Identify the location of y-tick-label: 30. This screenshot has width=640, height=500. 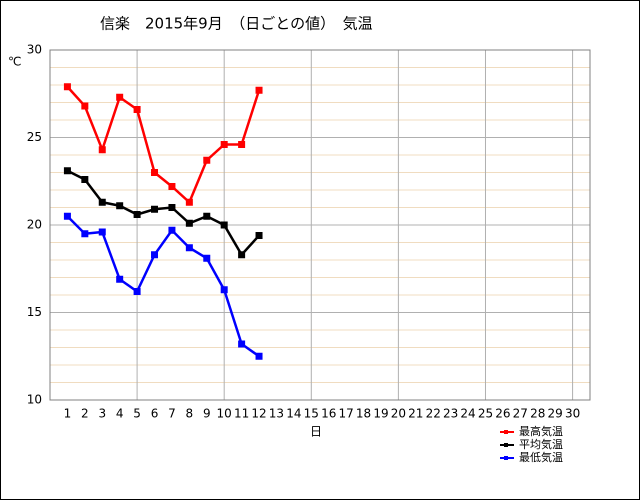
(34, 50).